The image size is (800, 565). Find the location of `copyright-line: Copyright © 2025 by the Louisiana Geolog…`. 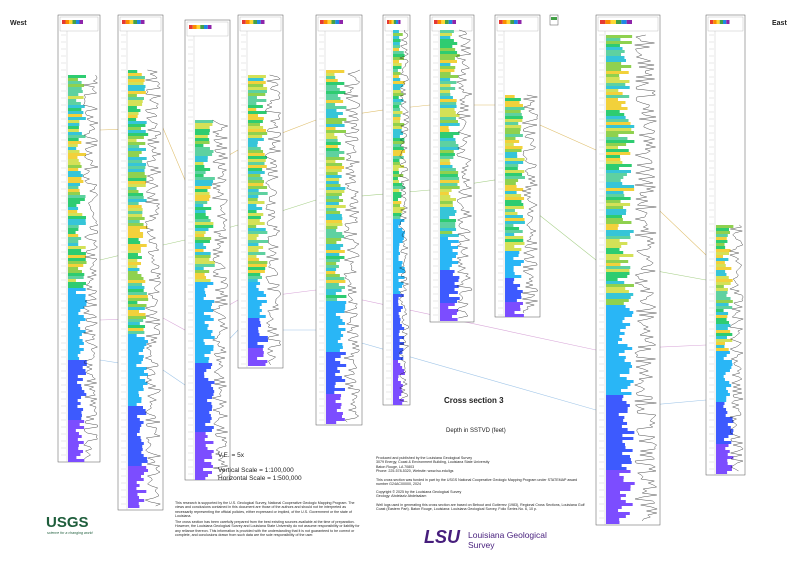

copyright-line: Copyright © 2025 by the Louisiana Geolog… is located at coordinates (419, 492).